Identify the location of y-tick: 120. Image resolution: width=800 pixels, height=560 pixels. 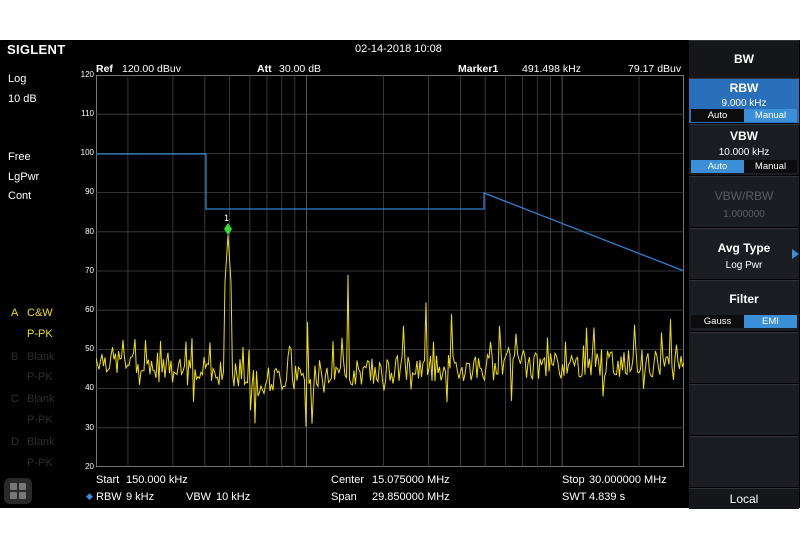
(87, 74).